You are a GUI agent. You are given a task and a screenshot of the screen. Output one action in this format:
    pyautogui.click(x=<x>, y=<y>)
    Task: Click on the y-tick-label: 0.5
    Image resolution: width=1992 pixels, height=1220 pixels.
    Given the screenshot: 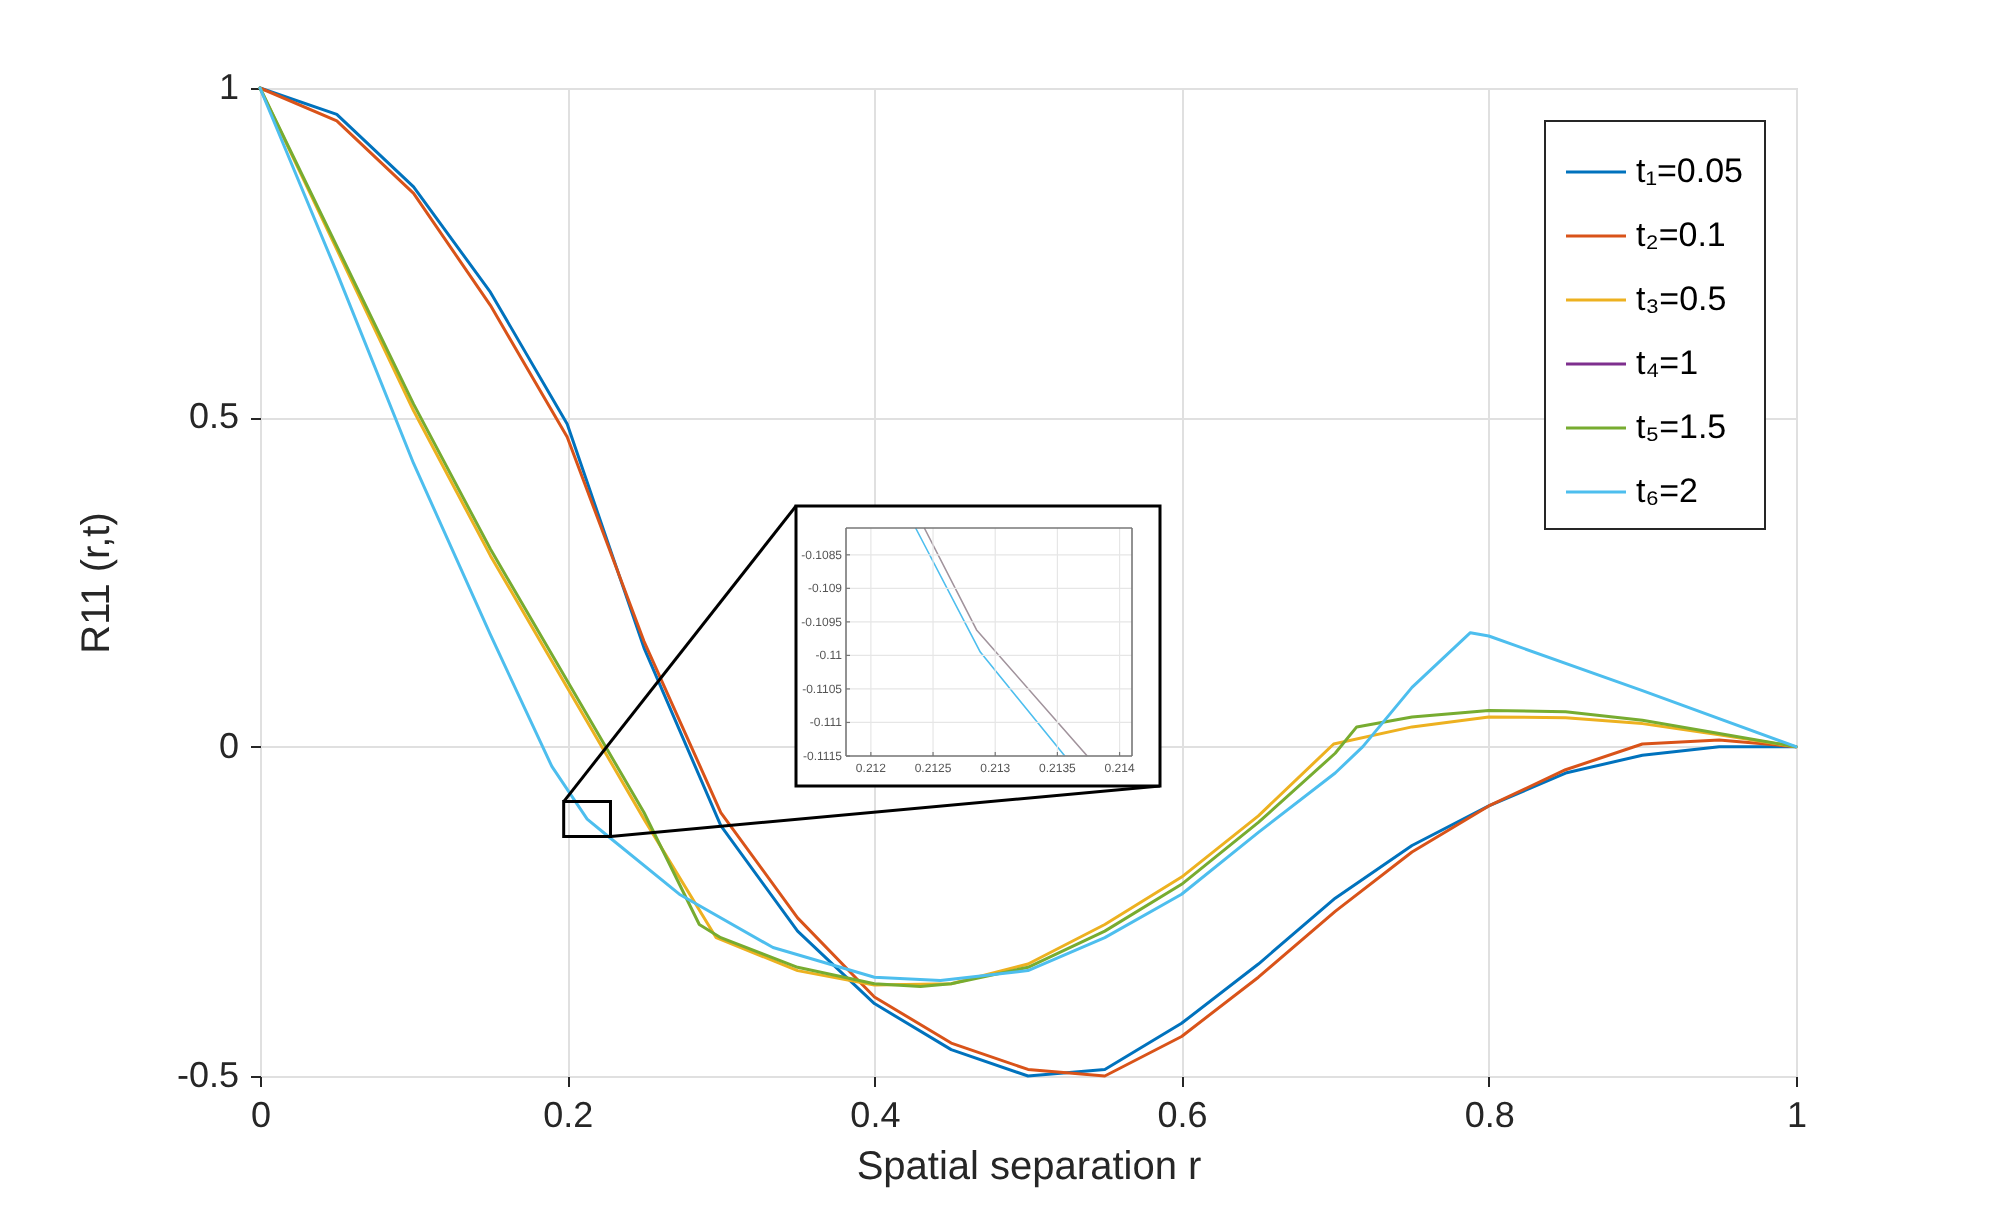 What is the action you would take?
    pyautogui.click(x=213, y=416)
    